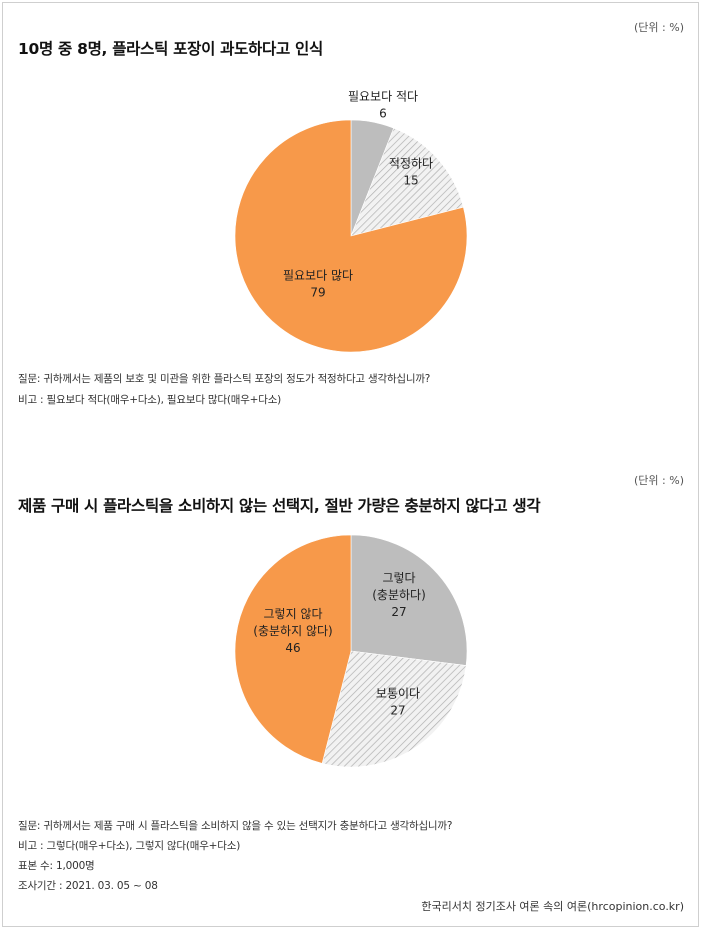  Describe the element at coordinates (317, 293) in the screenshot. I see `pie1-slice-3-value: 79` at that location.